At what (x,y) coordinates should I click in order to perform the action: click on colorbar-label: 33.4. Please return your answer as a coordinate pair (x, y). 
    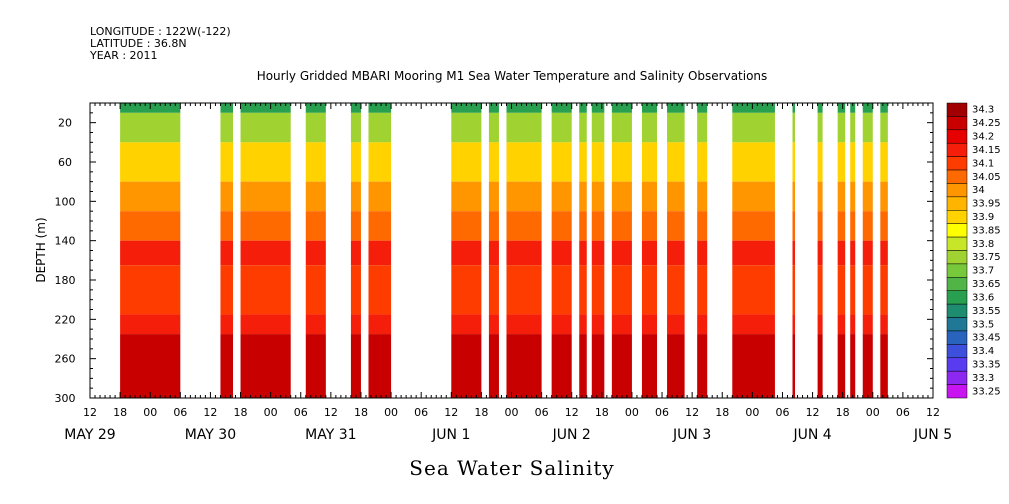
    Looking at the image, I should click on (983, 351).